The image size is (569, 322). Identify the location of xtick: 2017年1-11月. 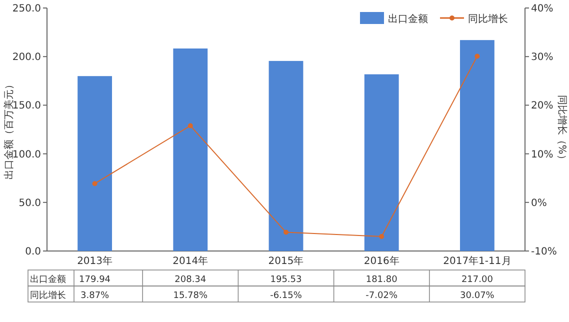
(477, 261).